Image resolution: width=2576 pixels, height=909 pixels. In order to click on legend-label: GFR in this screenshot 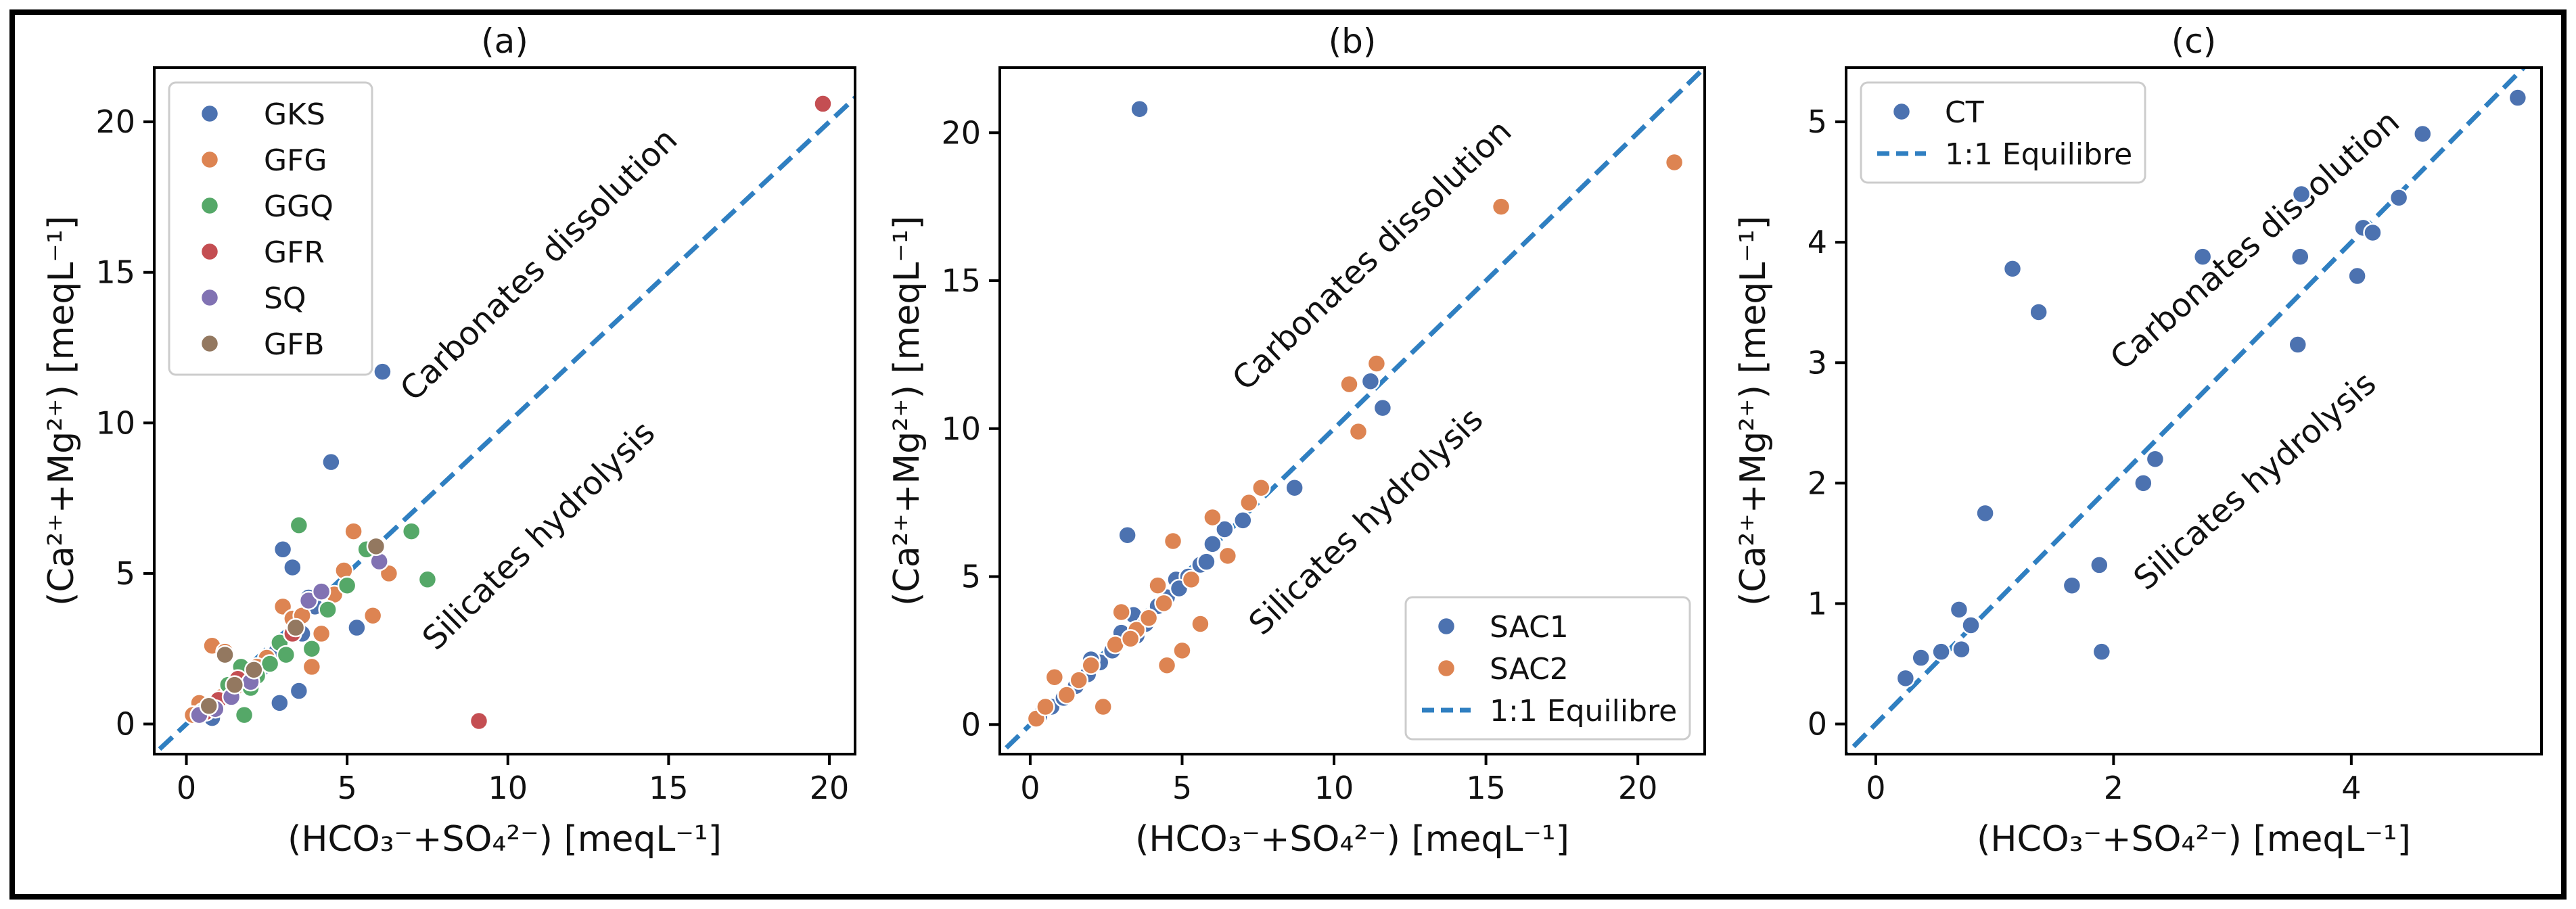, I will do `click(294, 252)`.